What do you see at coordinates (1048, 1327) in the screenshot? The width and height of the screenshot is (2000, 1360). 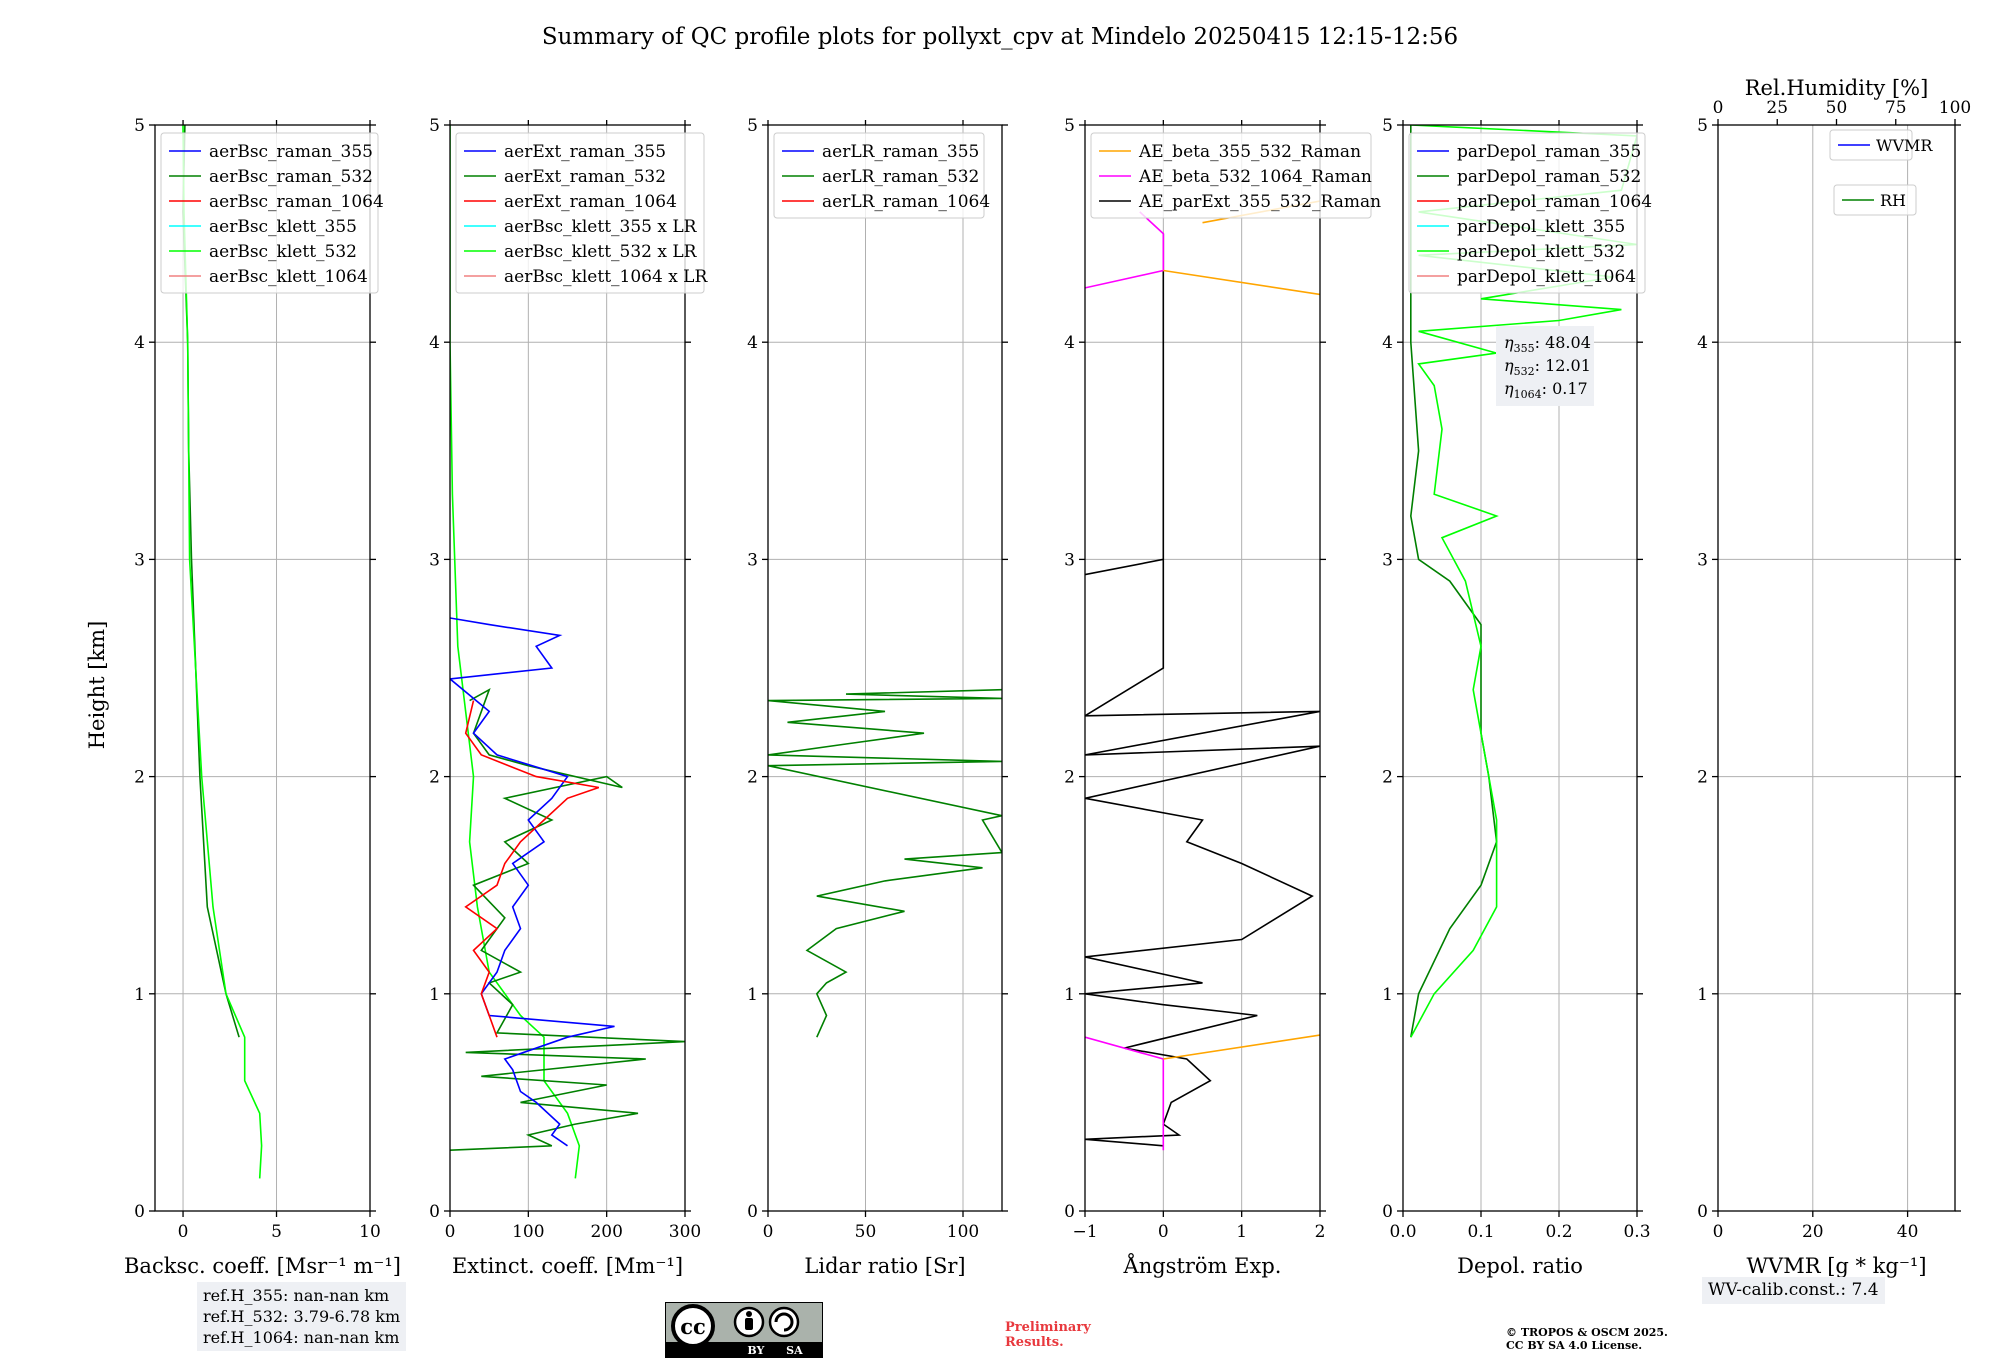 I see `preliminary-line-1: Preliminary` at bounding box center [1048, 1327].